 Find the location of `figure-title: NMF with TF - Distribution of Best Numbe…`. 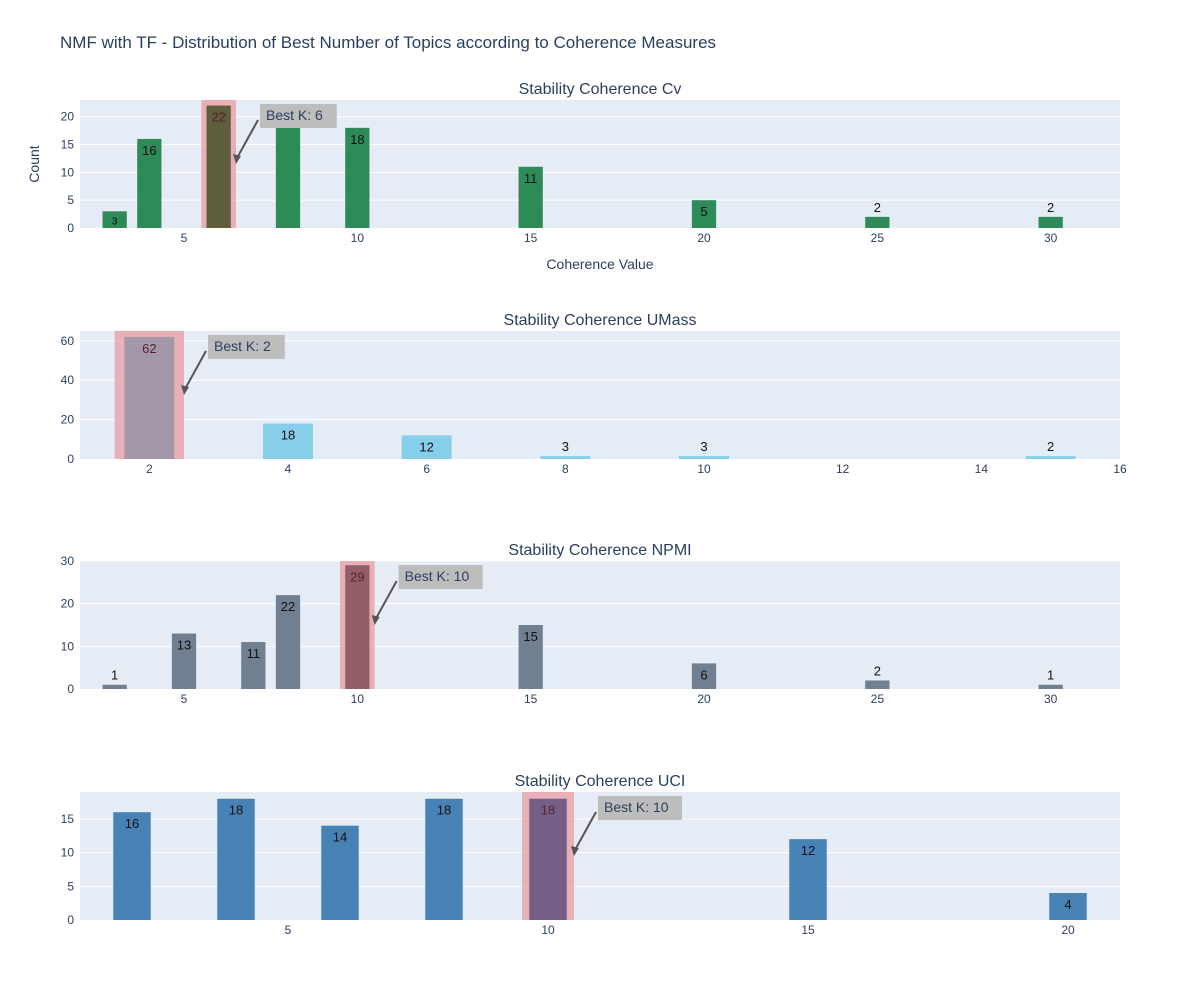

figure-title: NMF with TF - Distribution of Best Numbe… is located at coordinates (388, 42).